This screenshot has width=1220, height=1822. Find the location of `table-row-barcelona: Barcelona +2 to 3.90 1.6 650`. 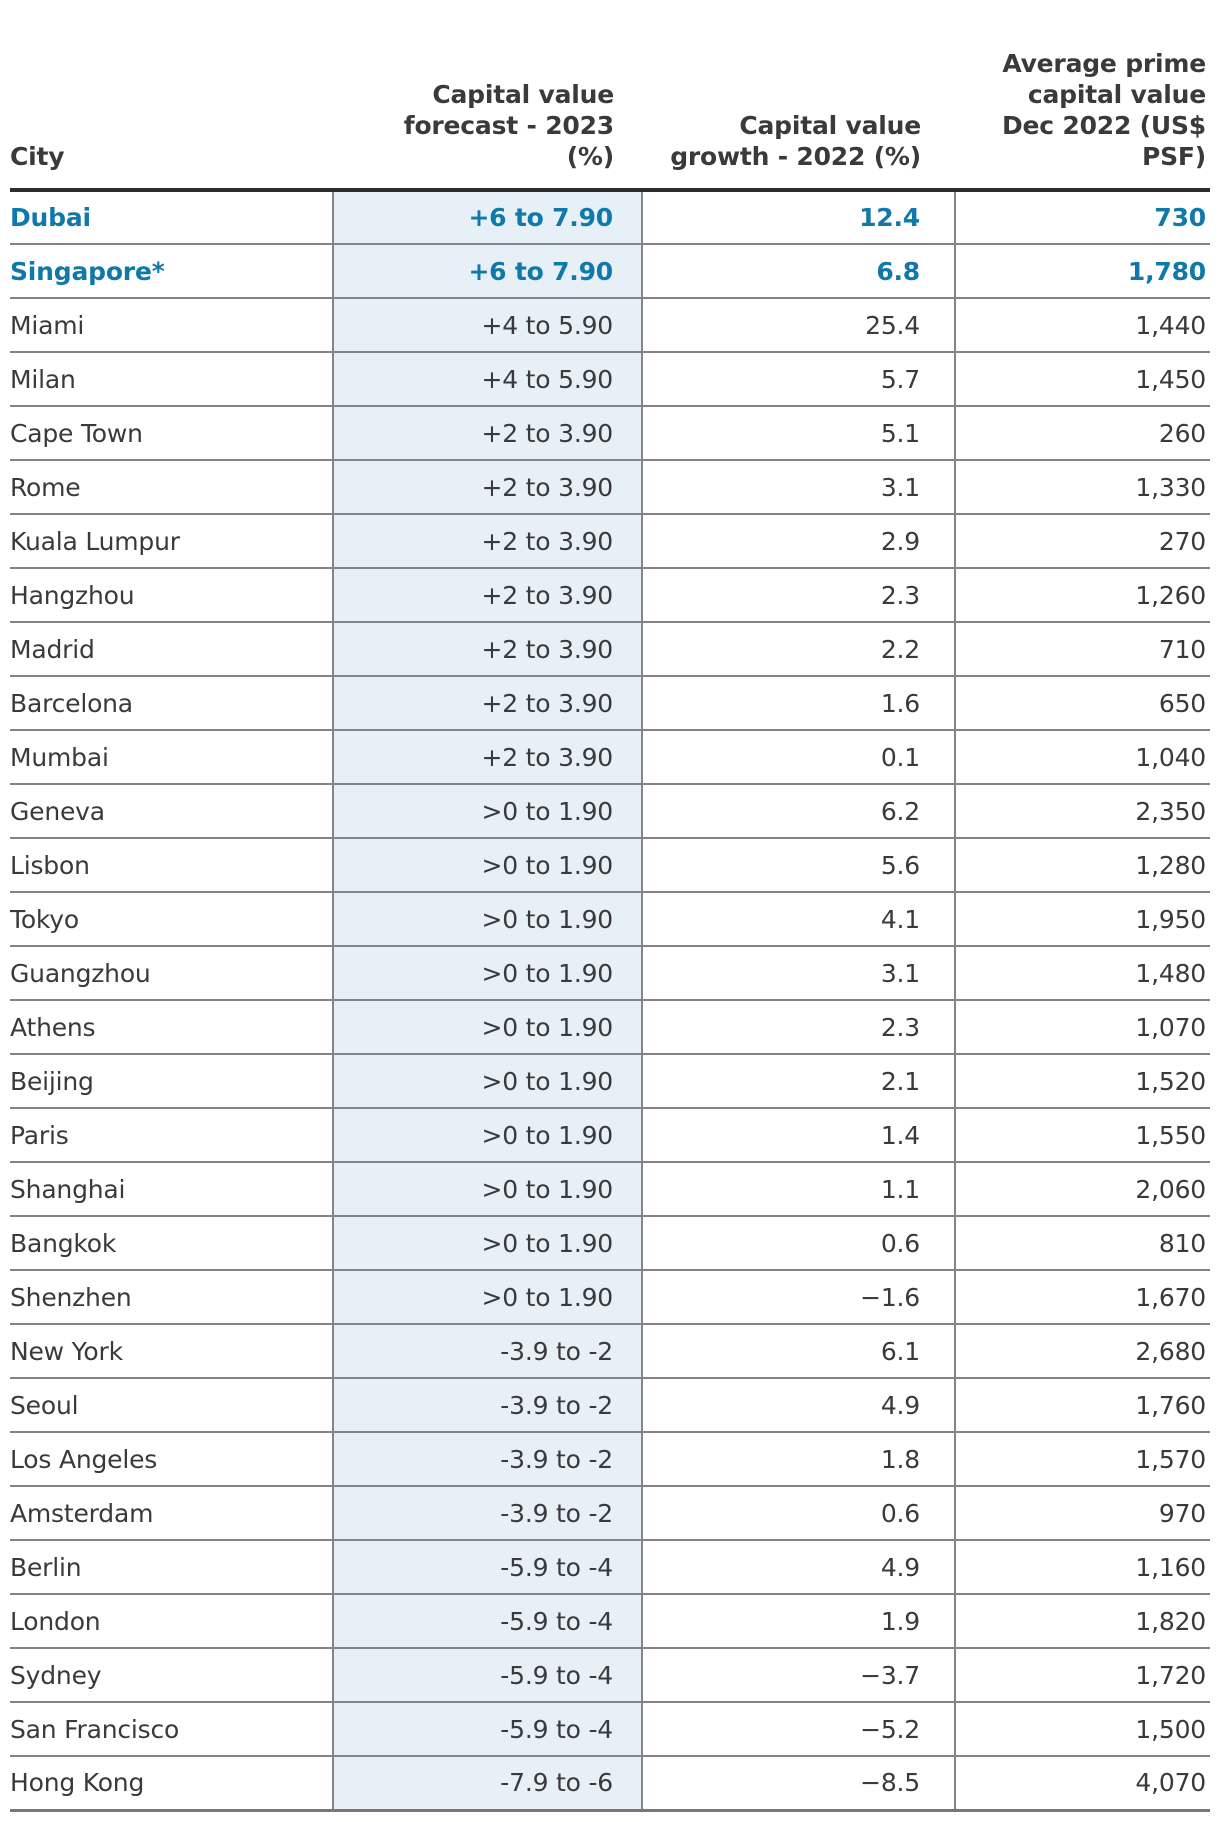

table-row-barcelona: Barcelona +2 to 3.90 1.6 650 is located at coordinates (610, 703).